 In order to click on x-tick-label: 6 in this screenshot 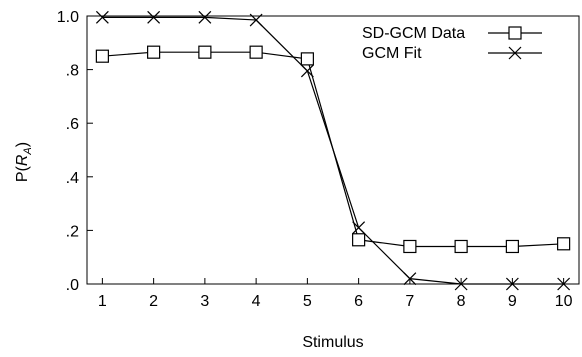, I will do `click(358, 301)`.